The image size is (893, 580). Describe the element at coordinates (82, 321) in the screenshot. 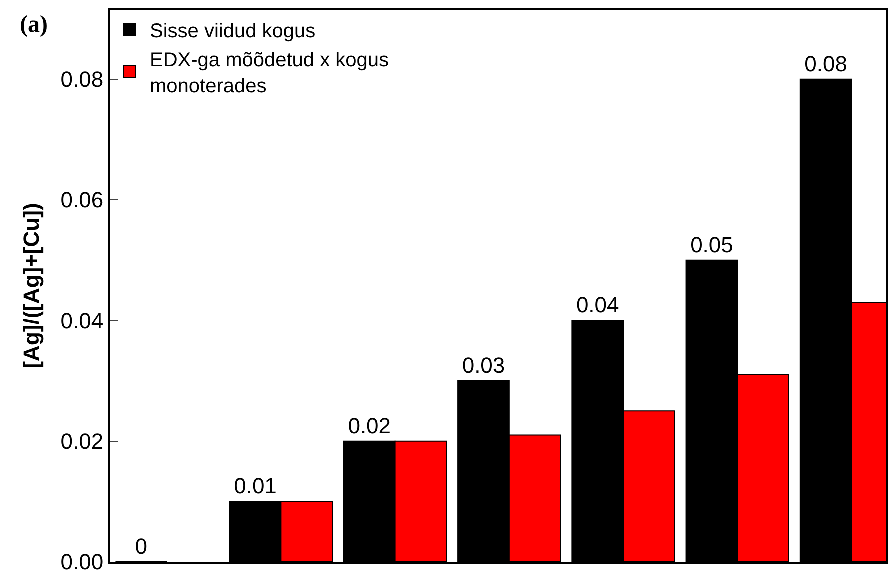

I see `y-tick-label: 0.04` at that location.